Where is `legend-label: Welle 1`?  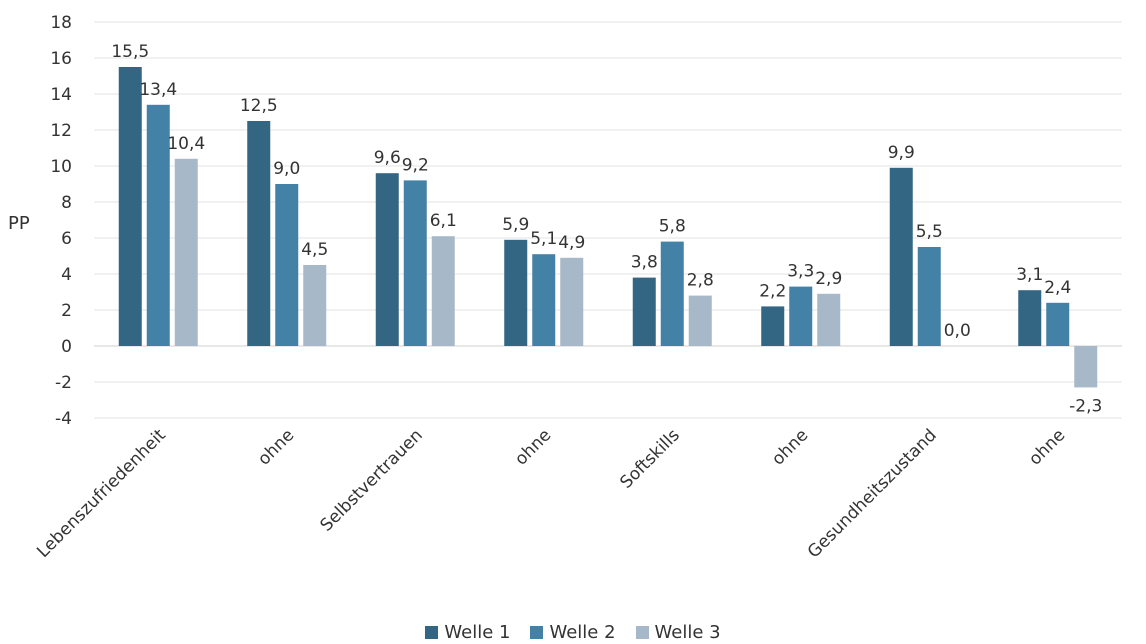
legend-label: Welle 1 is located at coordinates (477, 632).